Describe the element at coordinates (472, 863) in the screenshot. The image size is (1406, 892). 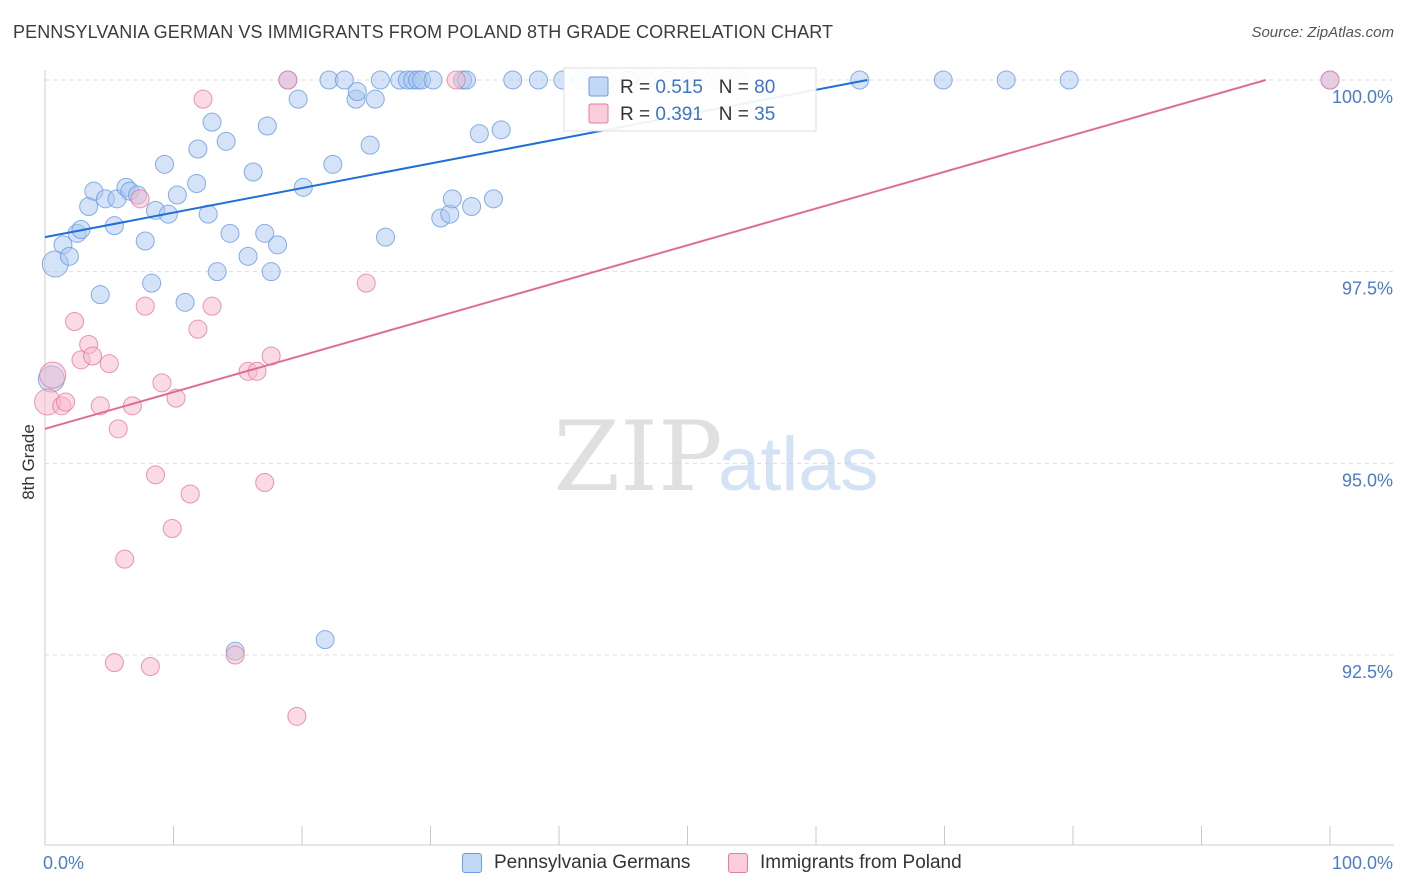
I see `legend-swatch-blue` at that location.